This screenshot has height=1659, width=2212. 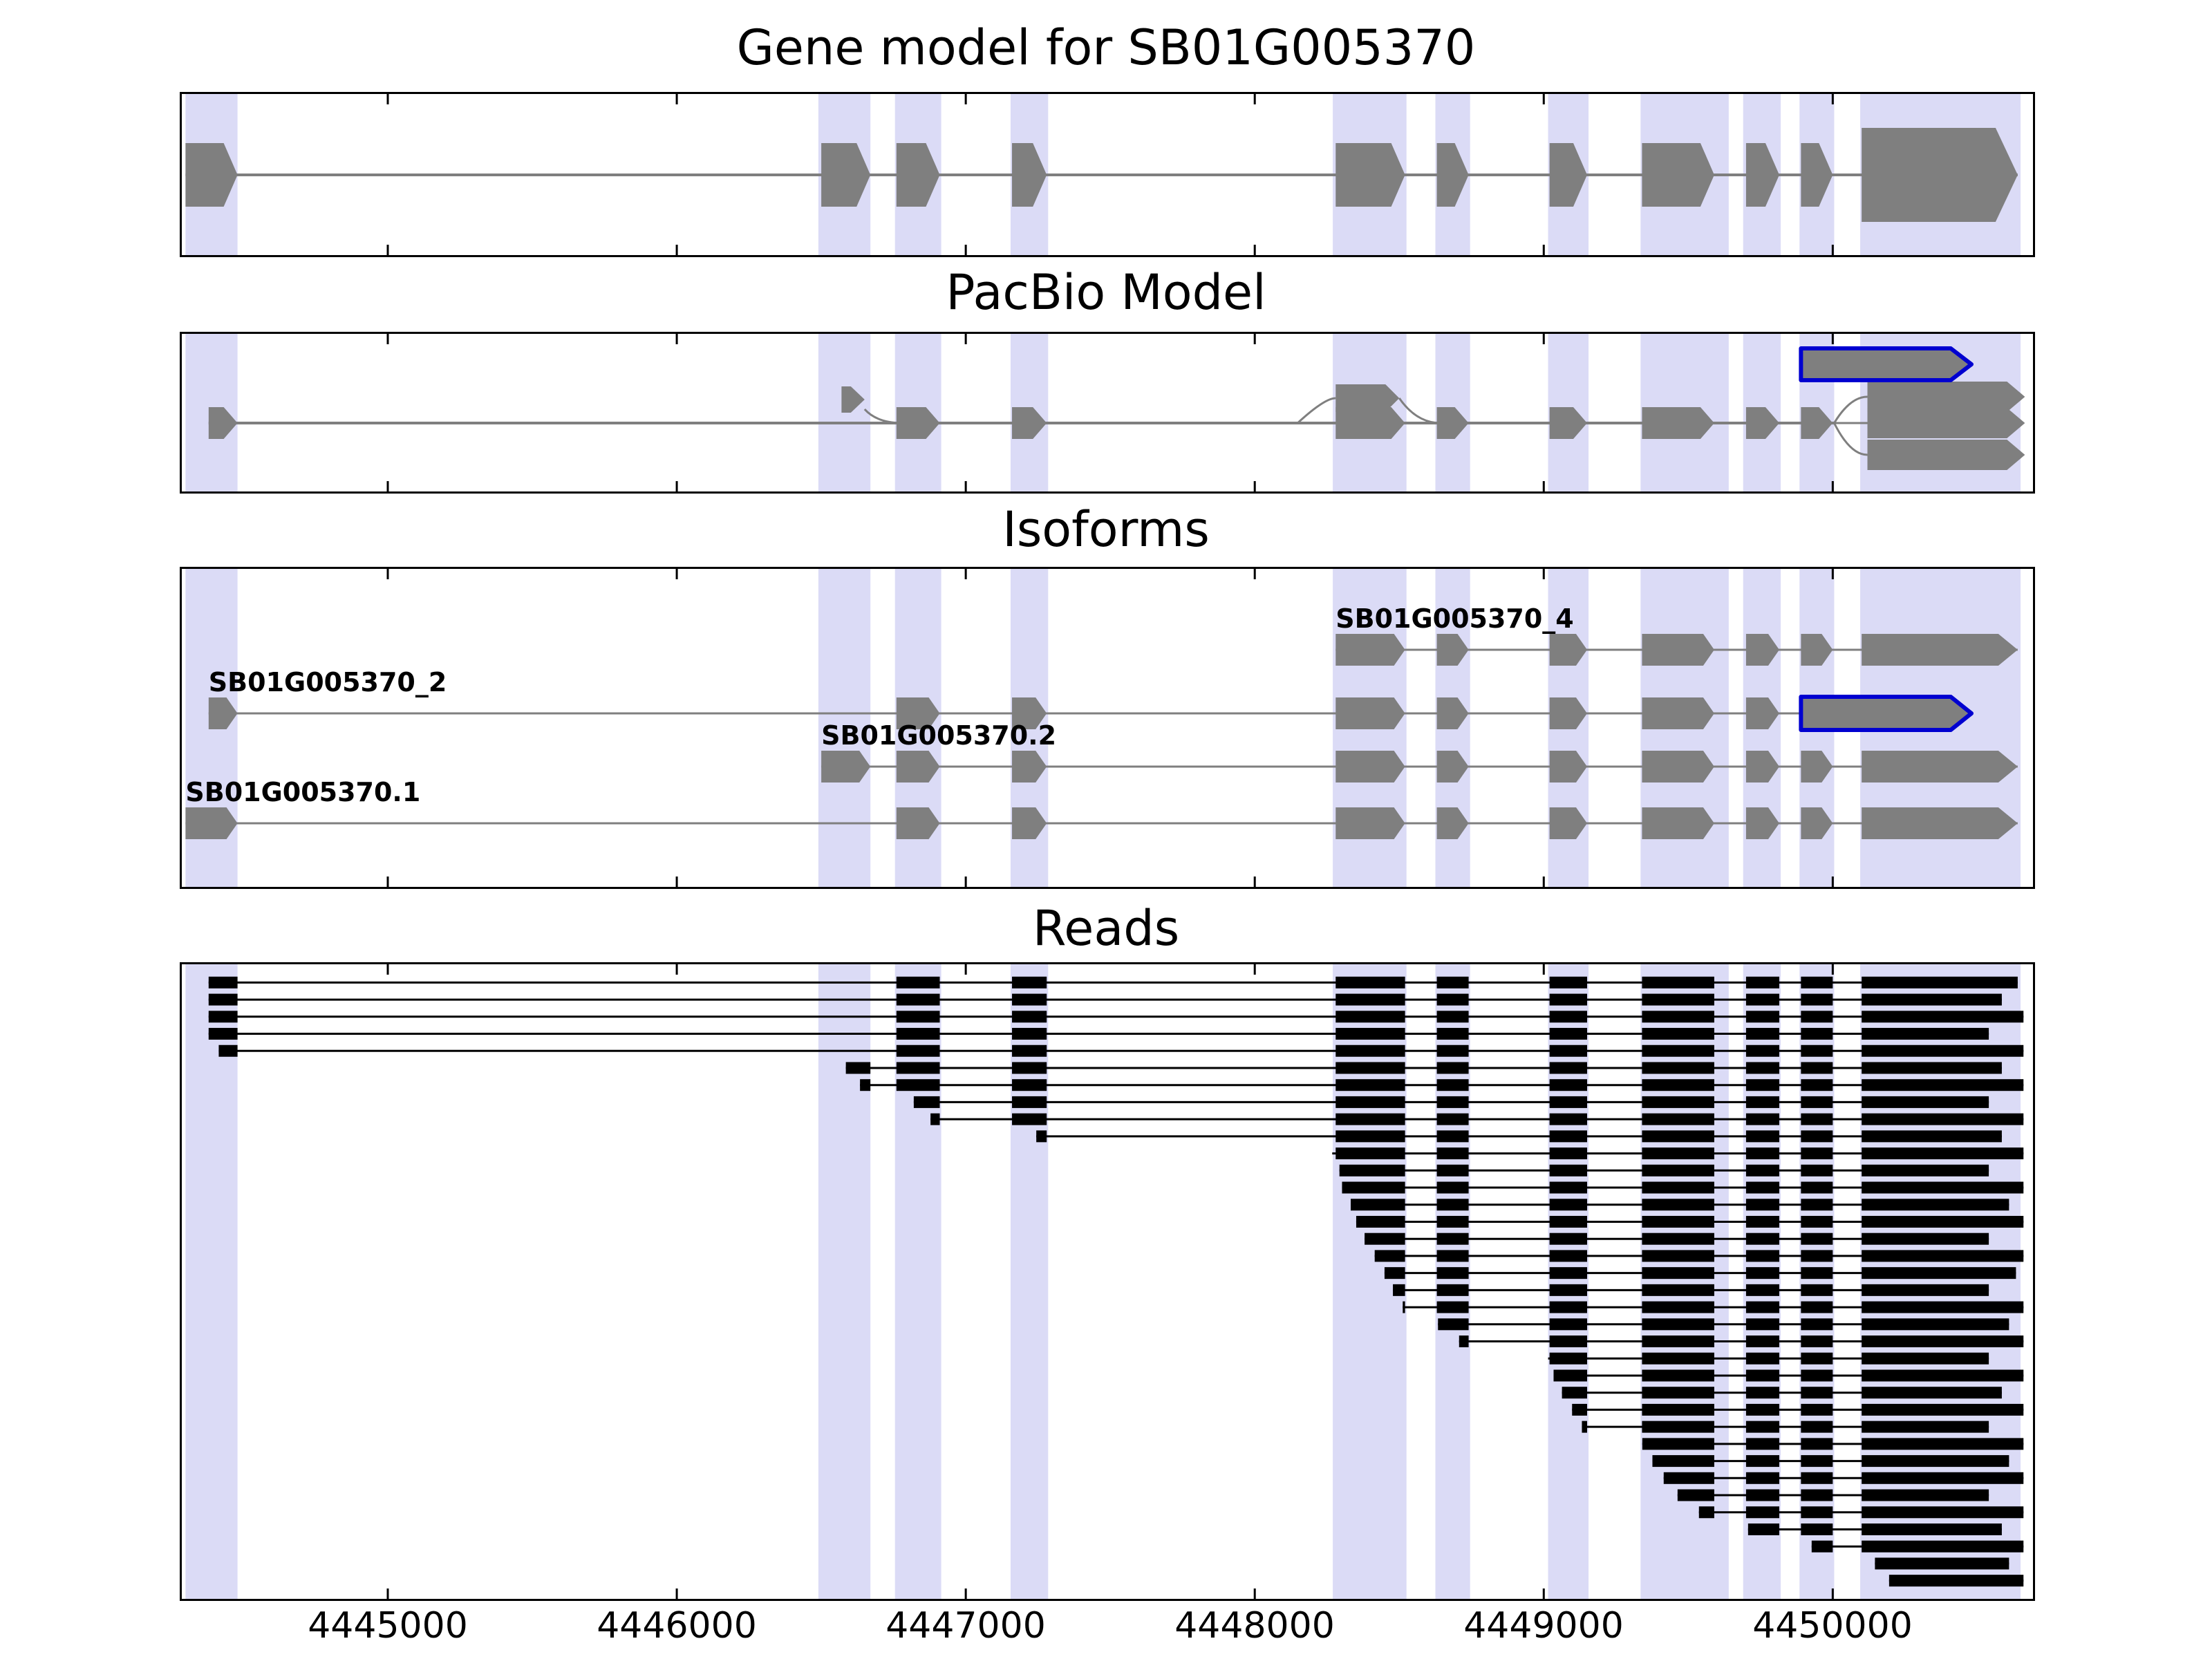 What do you see at coordinates (1106, 48) in the screenshot?
I see `panel-title-gene-model: Gene model for SB01G005370` at bounding box center [1106, 48].